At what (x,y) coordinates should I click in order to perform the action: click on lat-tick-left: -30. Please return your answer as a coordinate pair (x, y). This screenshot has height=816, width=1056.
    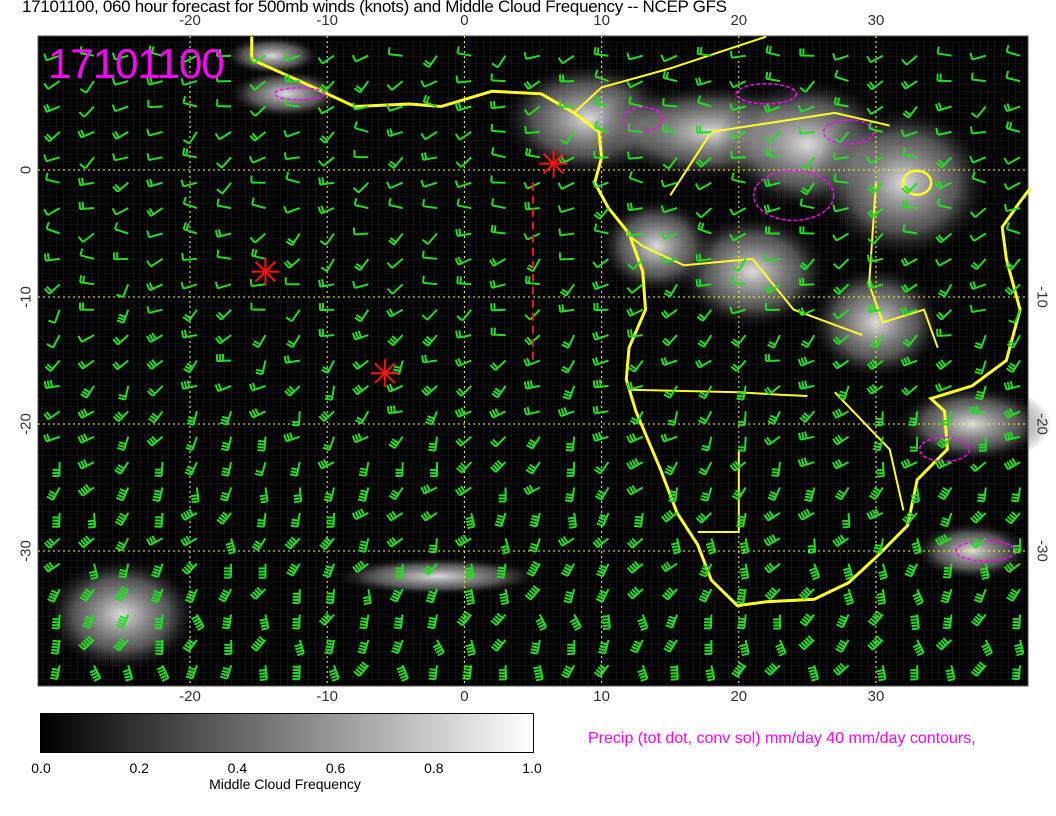
    Looking at the image, I should click on (26, 551).